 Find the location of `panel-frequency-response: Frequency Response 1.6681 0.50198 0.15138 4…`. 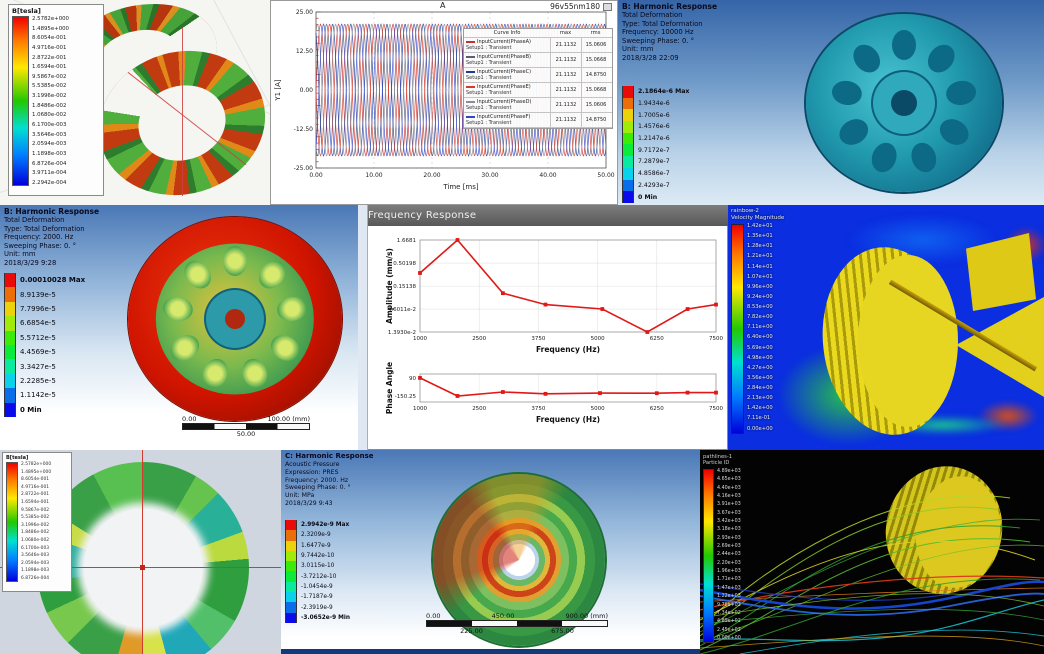

panel-frequency-response: Frequency Response 1.6681 0.50198 0.15138 4… is located at coordinates (543, 327).